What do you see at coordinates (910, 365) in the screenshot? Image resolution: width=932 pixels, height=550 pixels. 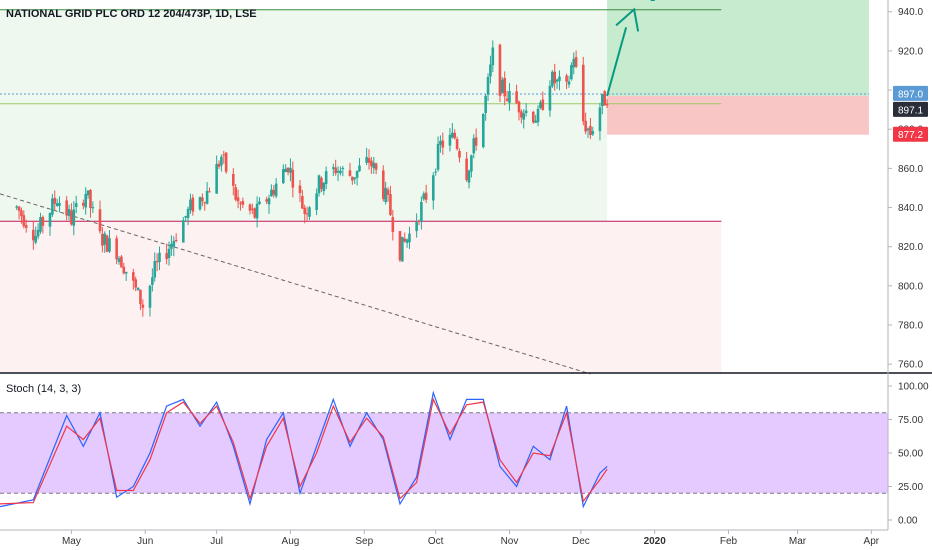 I see `price-tick-label: 760.0` at bounding box center [910, 365].